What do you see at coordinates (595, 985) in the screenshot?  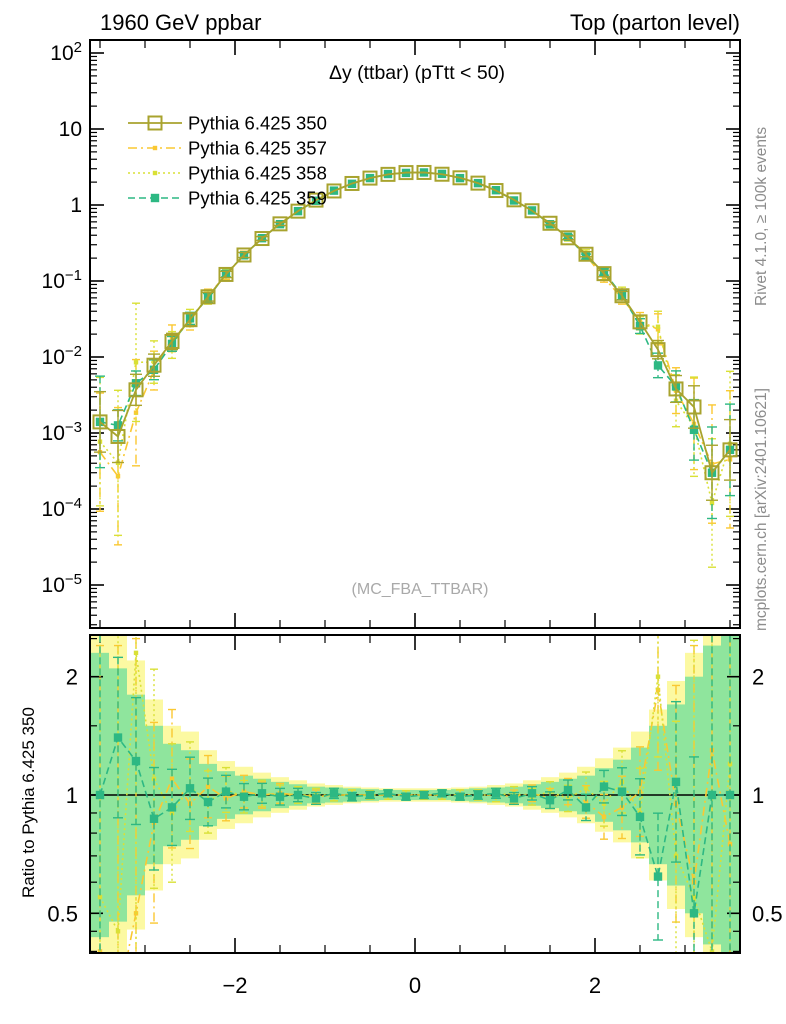 I see `x-tick-label: 2` at bounding box center [595, 985].